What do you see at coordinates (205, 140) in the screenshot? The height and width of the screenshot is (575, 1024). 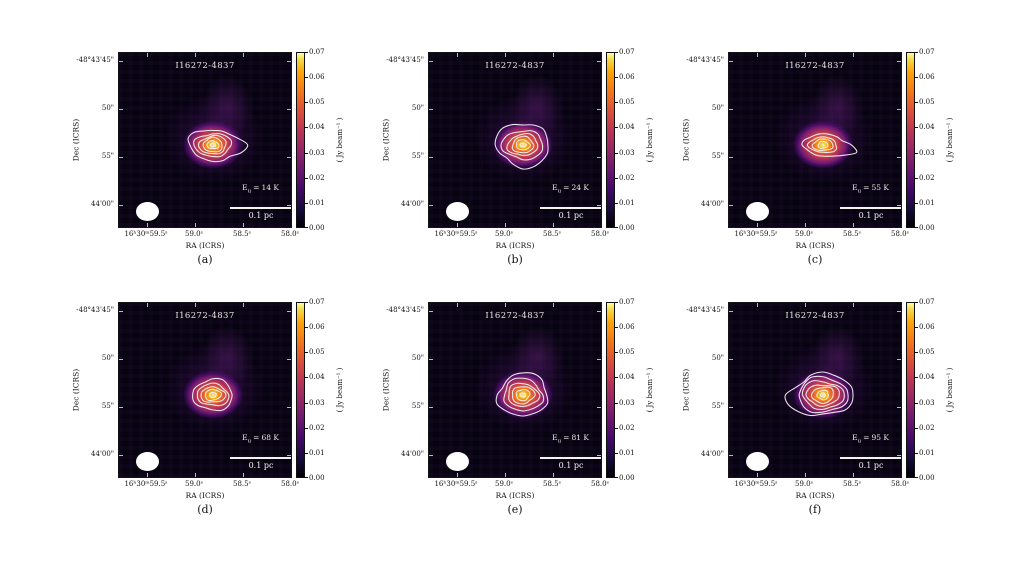 I see `intensity-map: I16272-4837 Eu = 14 K 0.1 pc` at bounding box center [205, 140].